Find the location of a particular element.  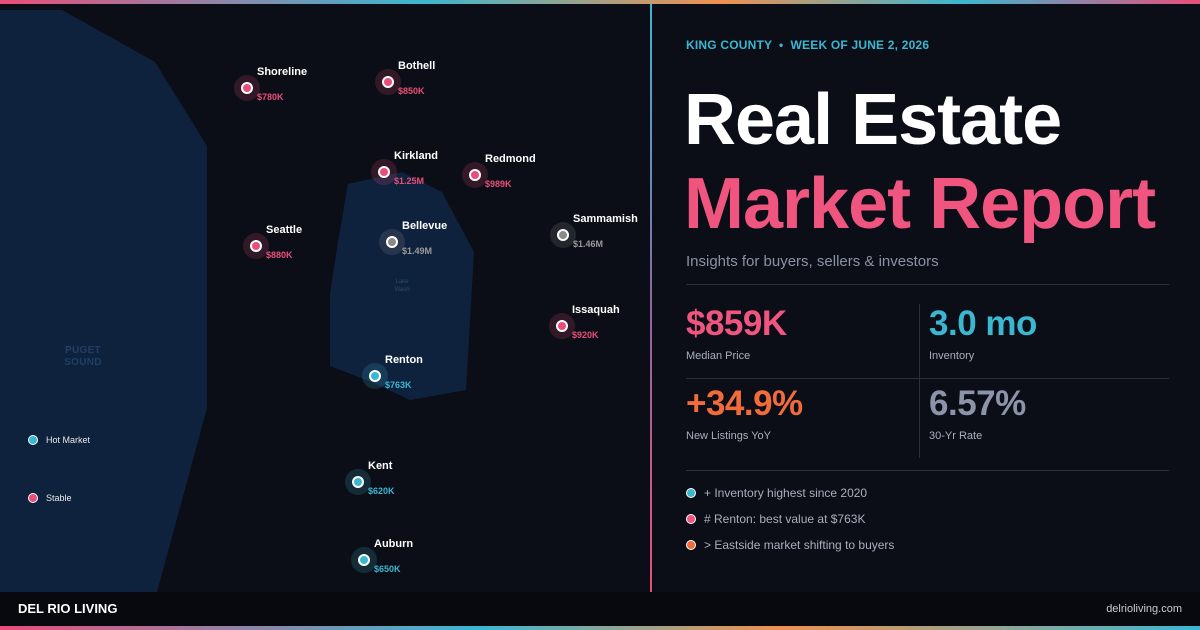

city-price: $1.46M is located at coordinates (588, 244).